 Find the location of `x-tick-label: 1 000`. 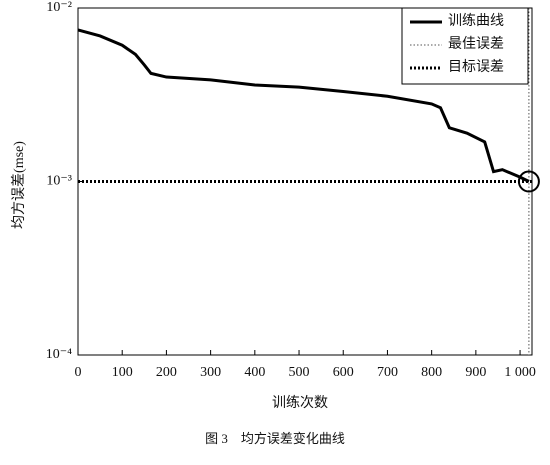

x-tick-label: 1 000 is located at coordinates (520, 372).